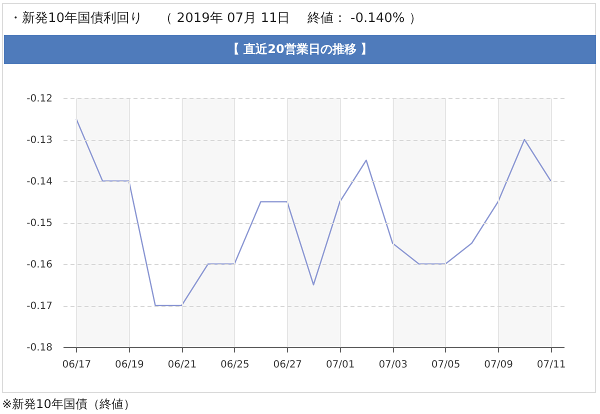 Image resolution: width=600 pixels, height=414 pixels. Describe the element at coordinates (39, 99) in the screenshot. I see `y-tick-label: -0.12` at that location.